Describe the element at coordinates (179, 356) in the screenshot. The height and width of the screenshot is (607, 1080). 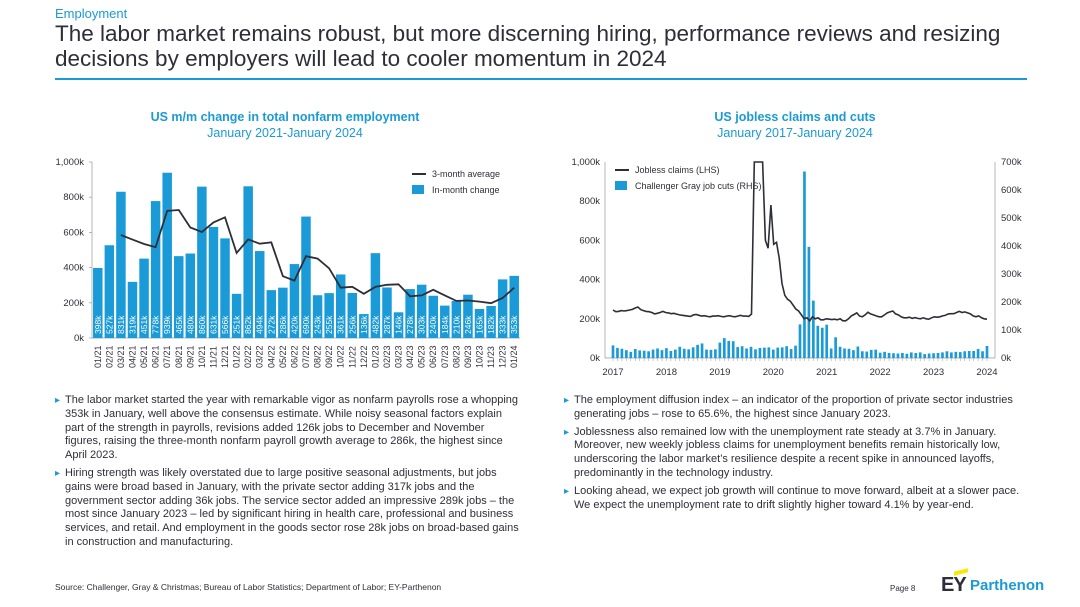
I see `x-tick-label: 08/21` at that location.